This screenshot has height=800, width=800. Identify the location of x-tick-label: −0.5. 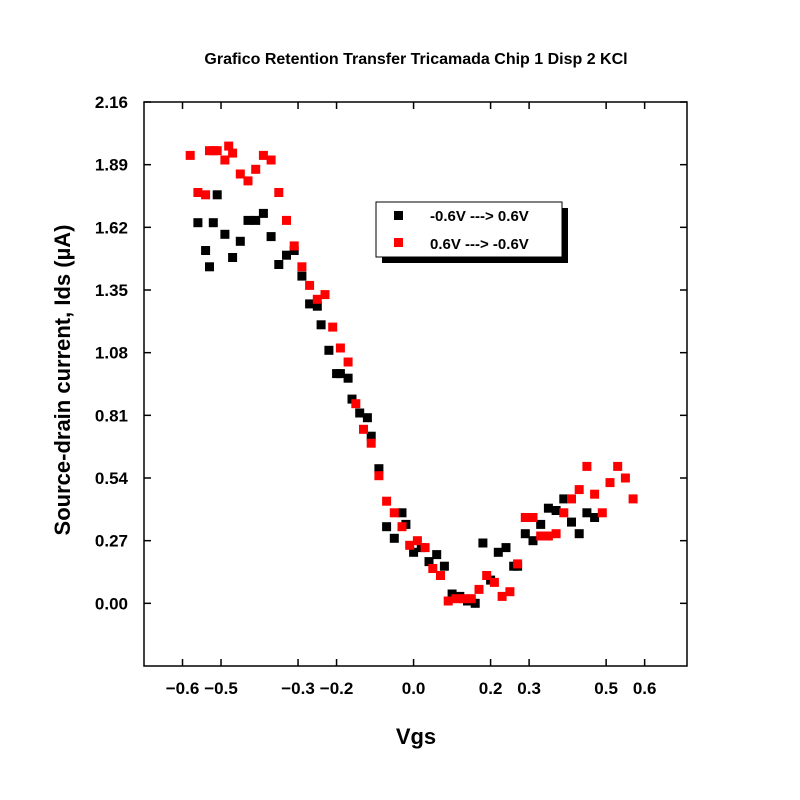
(221, 688).